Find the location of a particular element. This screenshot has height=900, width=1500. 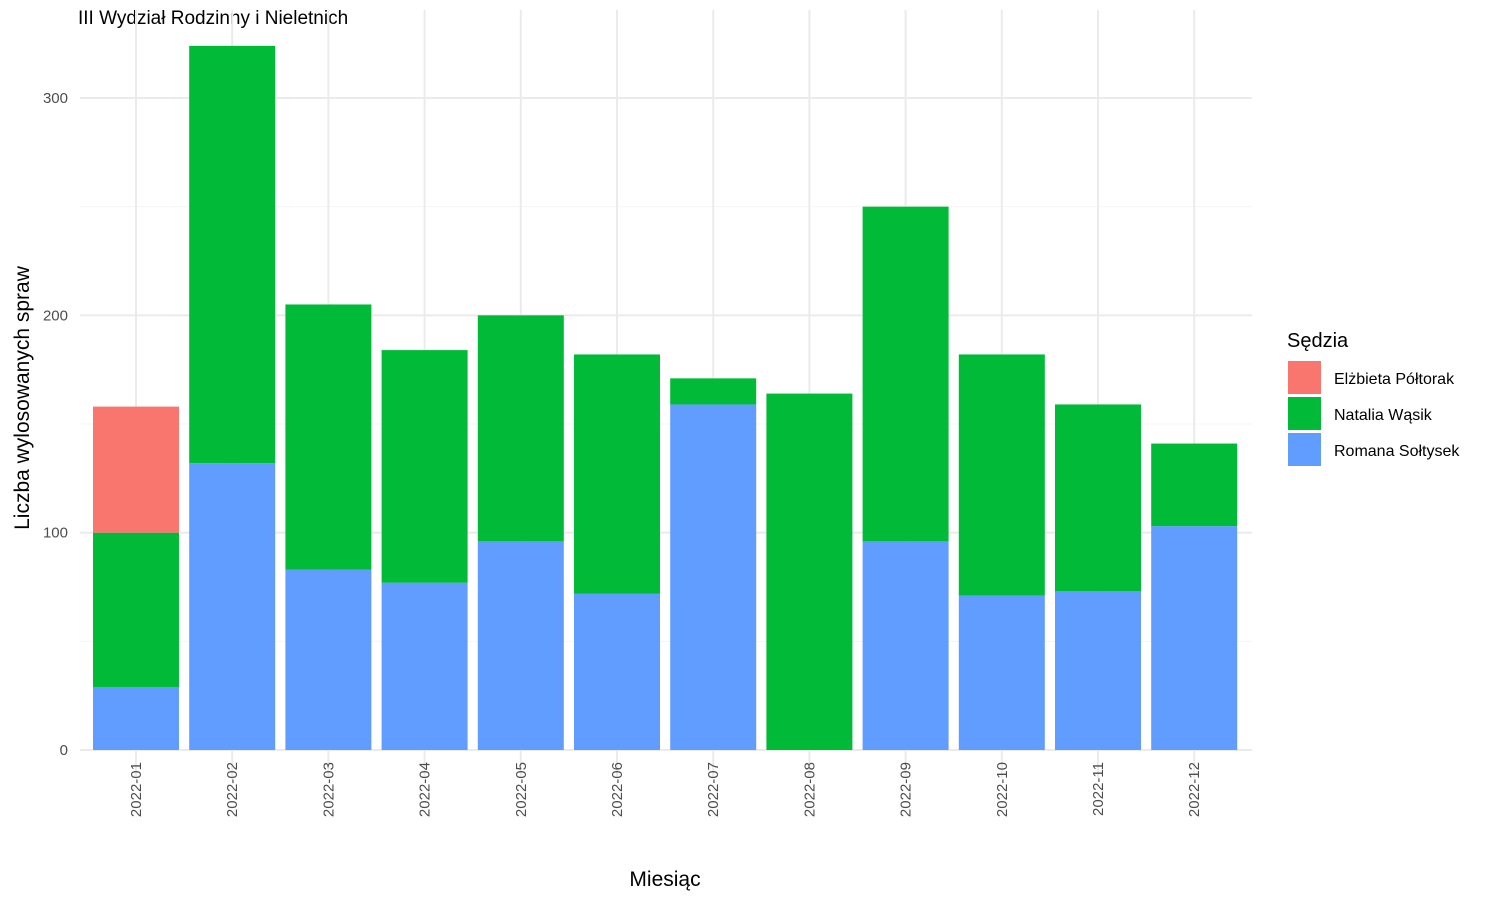

y-tick-label: 100 is located at coordinates (55, 533).